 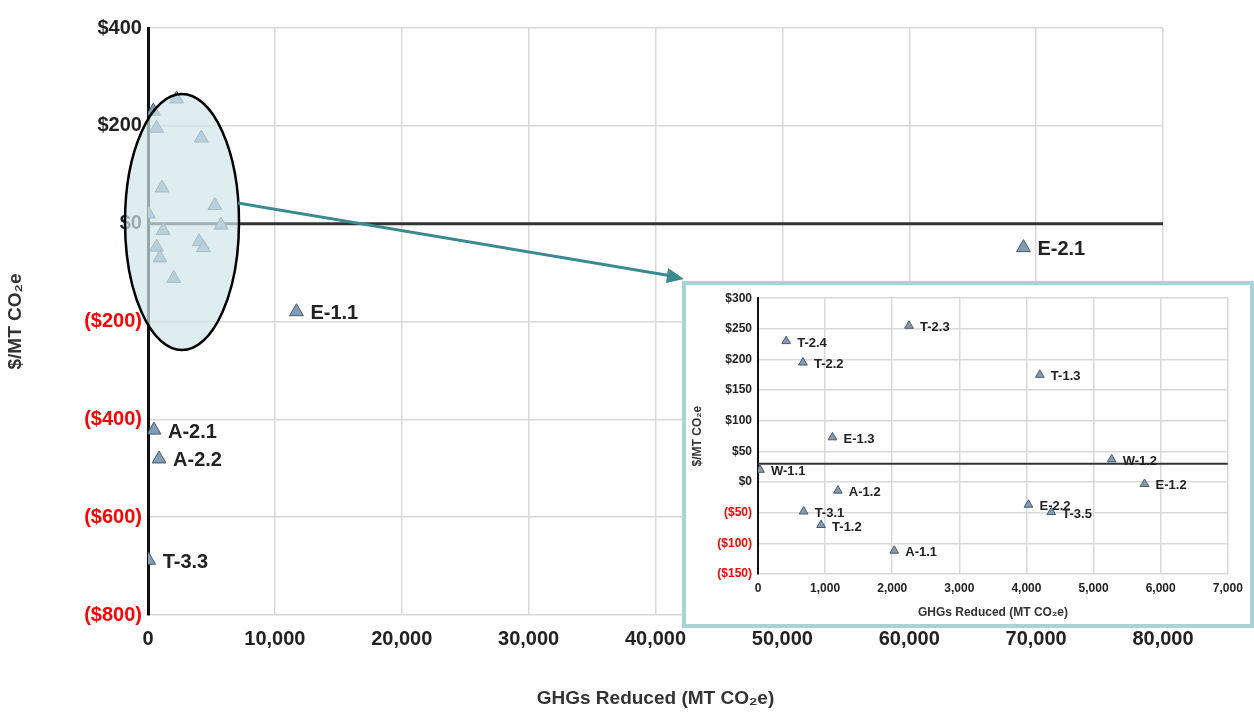 I want to click on data-label: E-2.1, so click(x=1061, y=248).